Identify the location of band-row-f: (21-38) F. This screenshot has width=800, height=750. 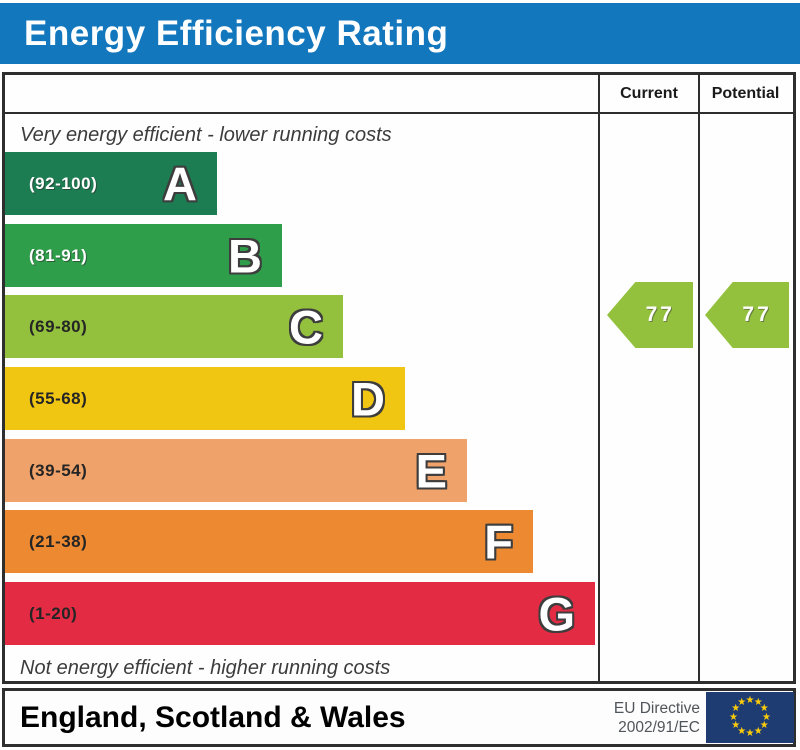
(269, 541).